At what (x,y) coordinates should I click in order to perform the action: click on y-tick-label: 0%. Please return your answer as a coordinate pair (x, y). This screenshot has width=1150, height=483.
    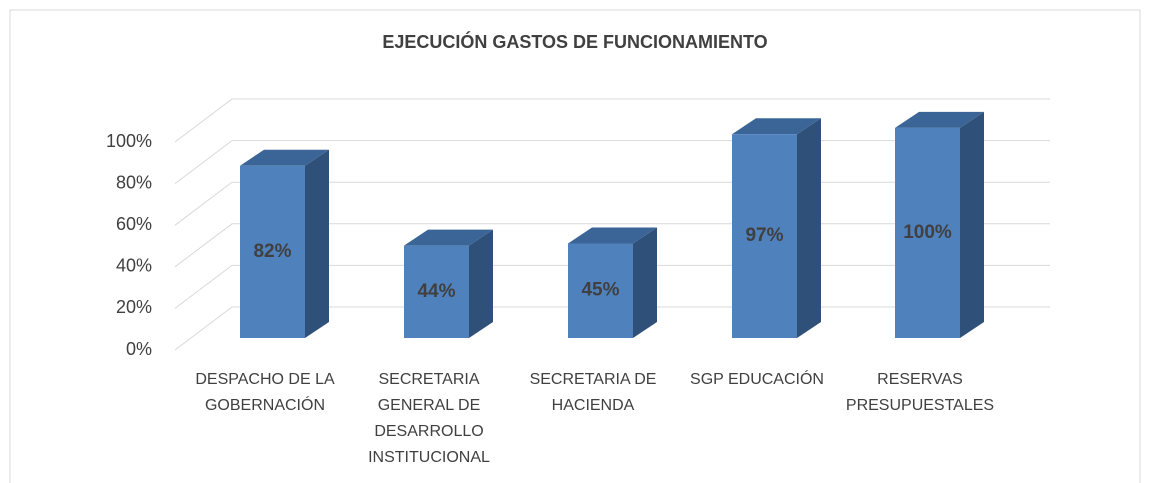
    Looking at the image, I should click on (139, 349).